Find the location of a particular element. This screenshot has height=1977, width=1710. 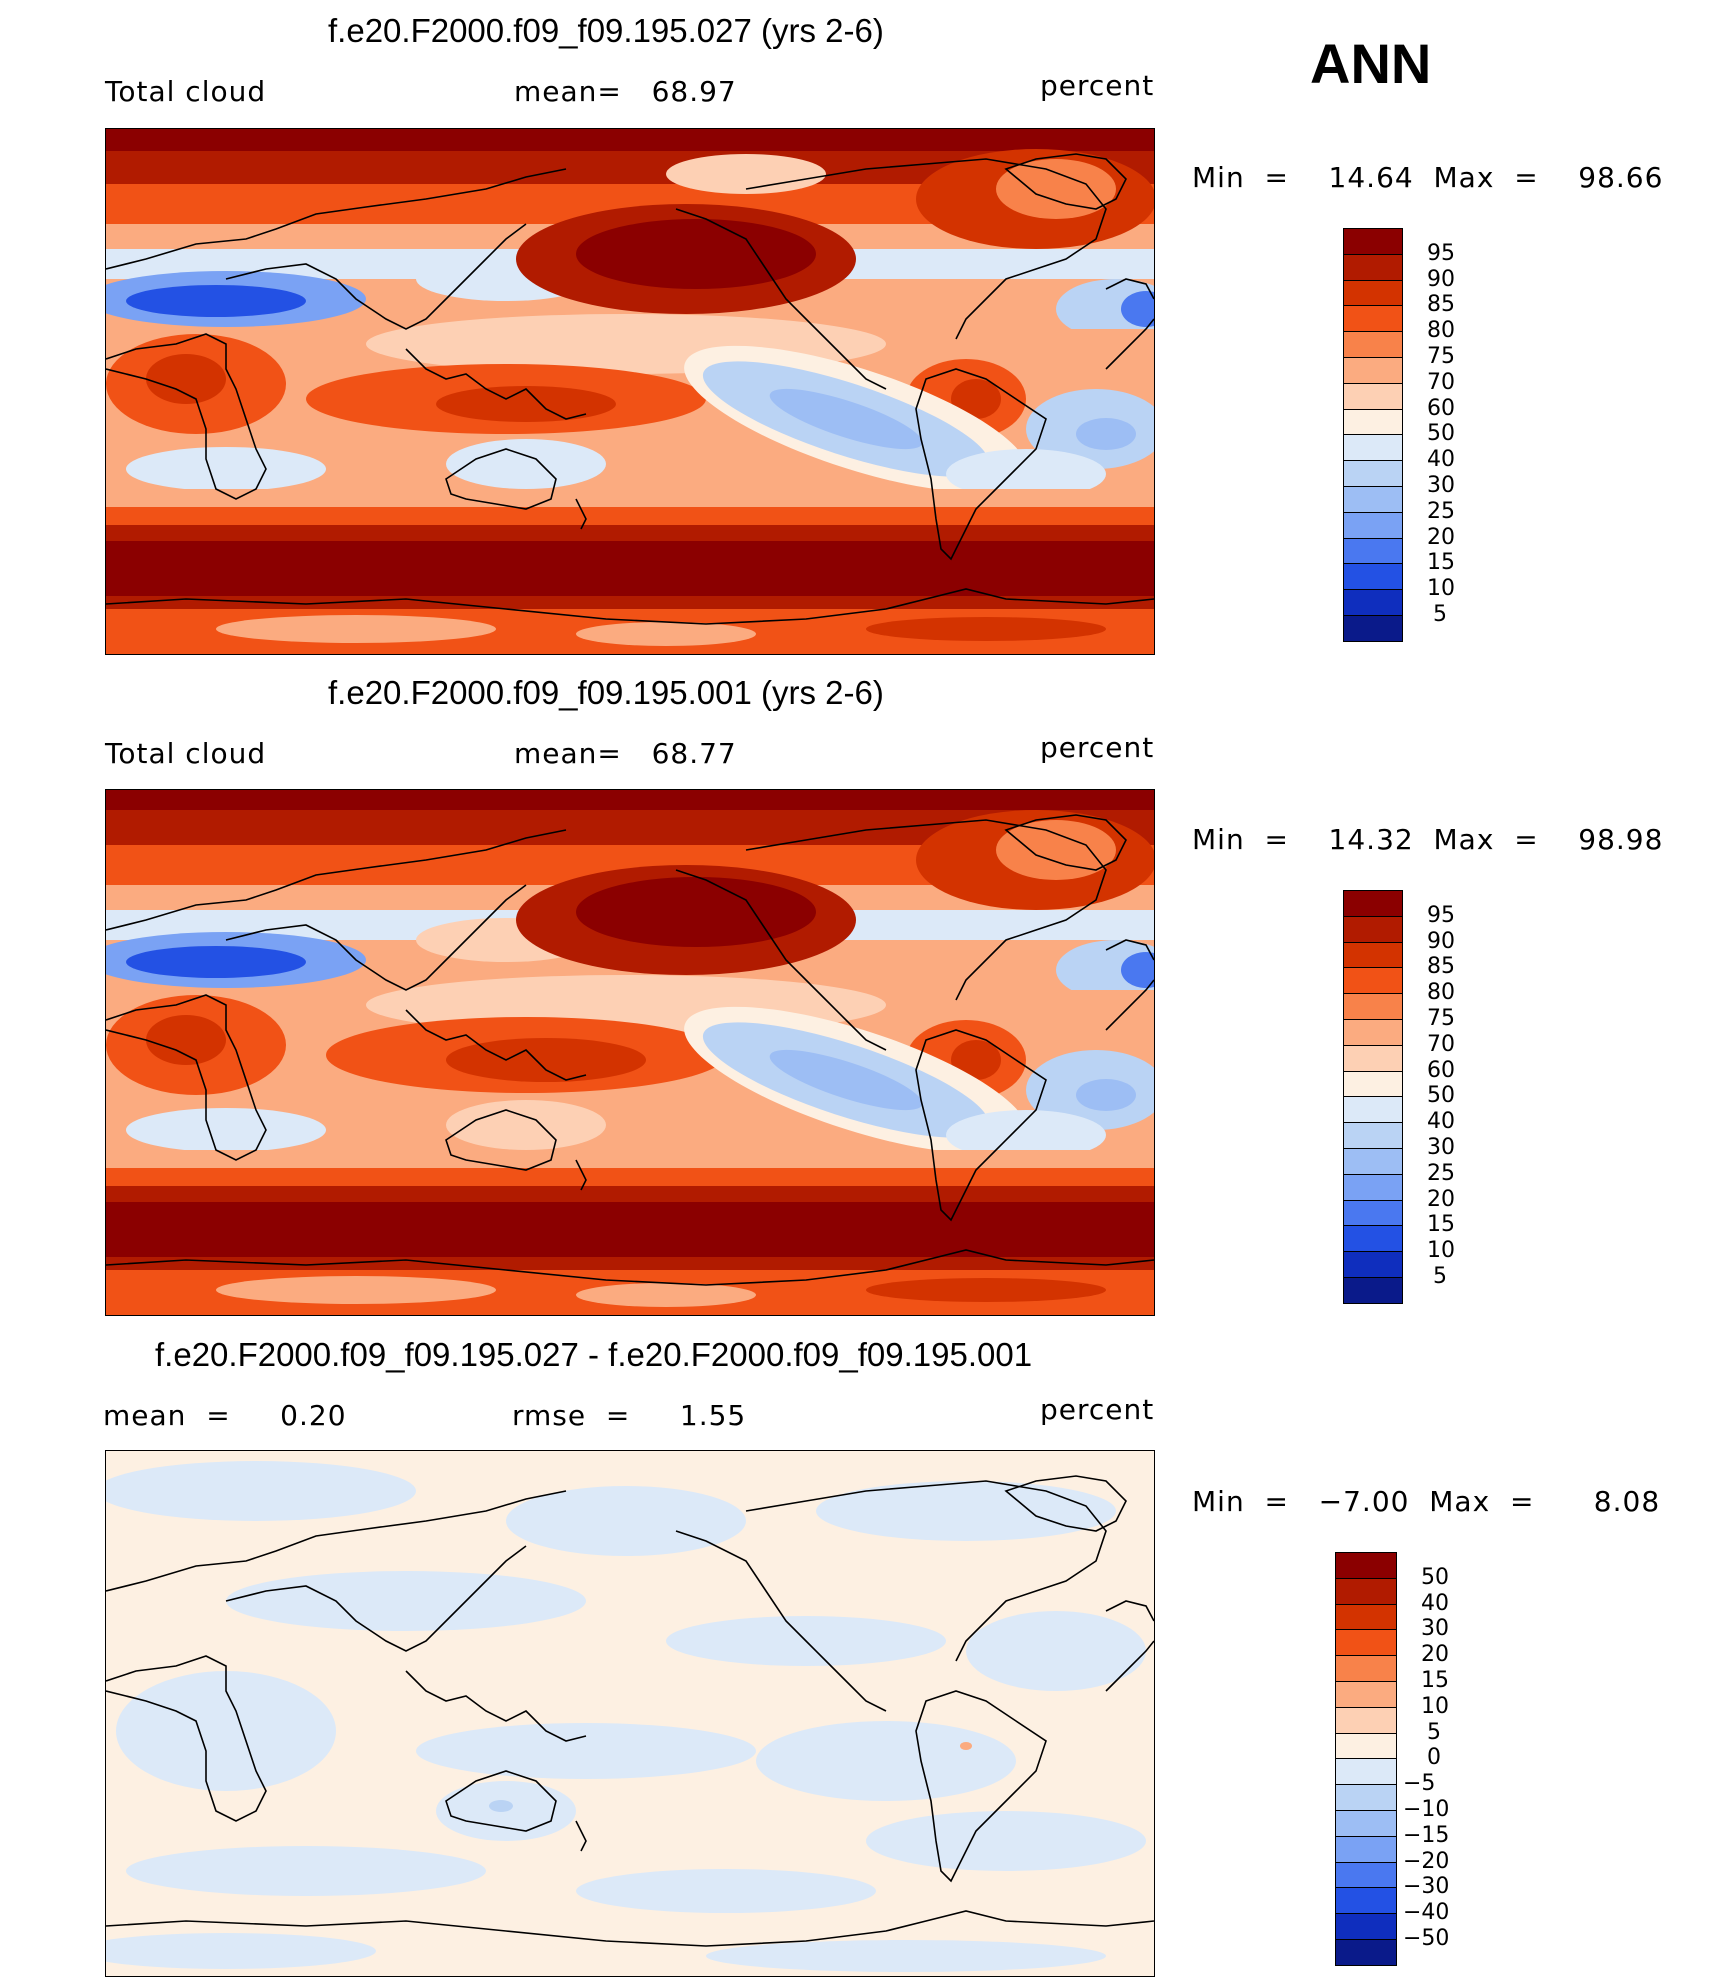

colorbar-tick-label: −50 is located at coordinates (1426, 1938).